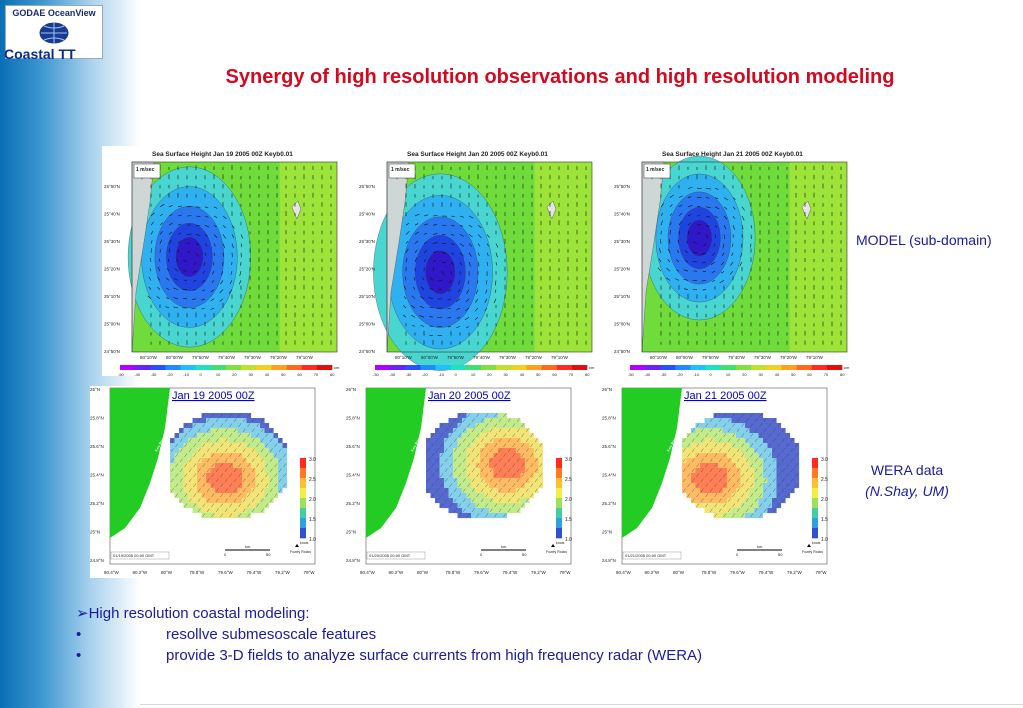 The width and height of the screenshot is (1023, 708). I want to click on logo-sub-text: Coastal TT, so click(40, 54).